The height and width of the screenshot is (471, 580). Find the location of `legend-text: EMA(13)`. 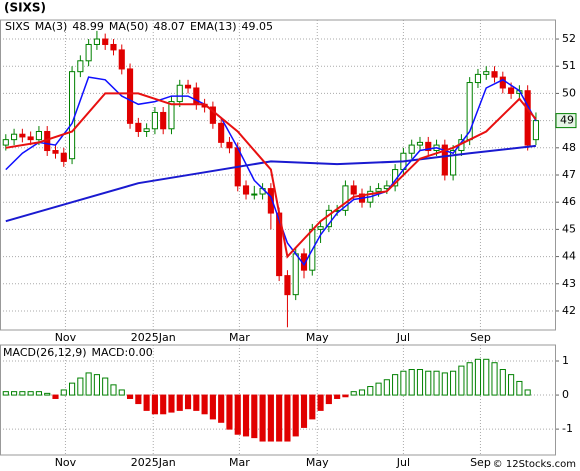

legend-text: EMA(13) is located at coordinates (213, 26).